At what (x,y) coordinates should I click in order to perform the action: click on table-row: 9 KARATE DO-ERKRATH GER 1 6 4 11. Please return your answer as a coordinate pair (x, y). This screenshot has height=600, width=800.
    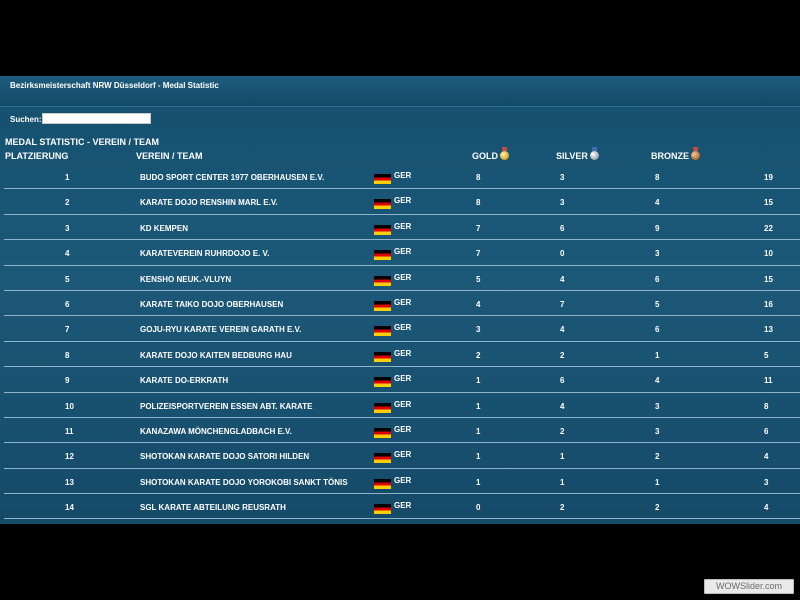
    Looking at the image, I should click on (402, 380).